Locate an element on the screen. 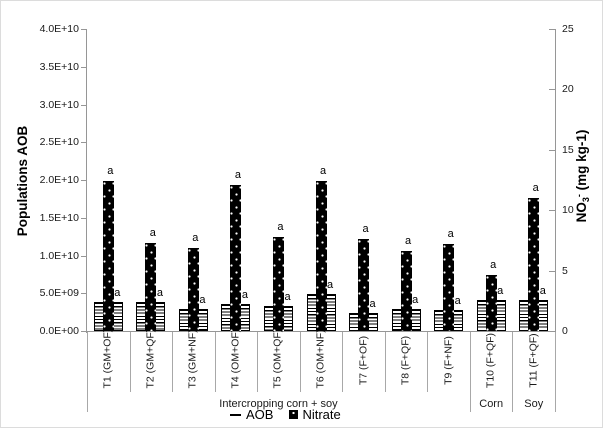  legend-item-aob: AOB is located at coordinates (251, 414).